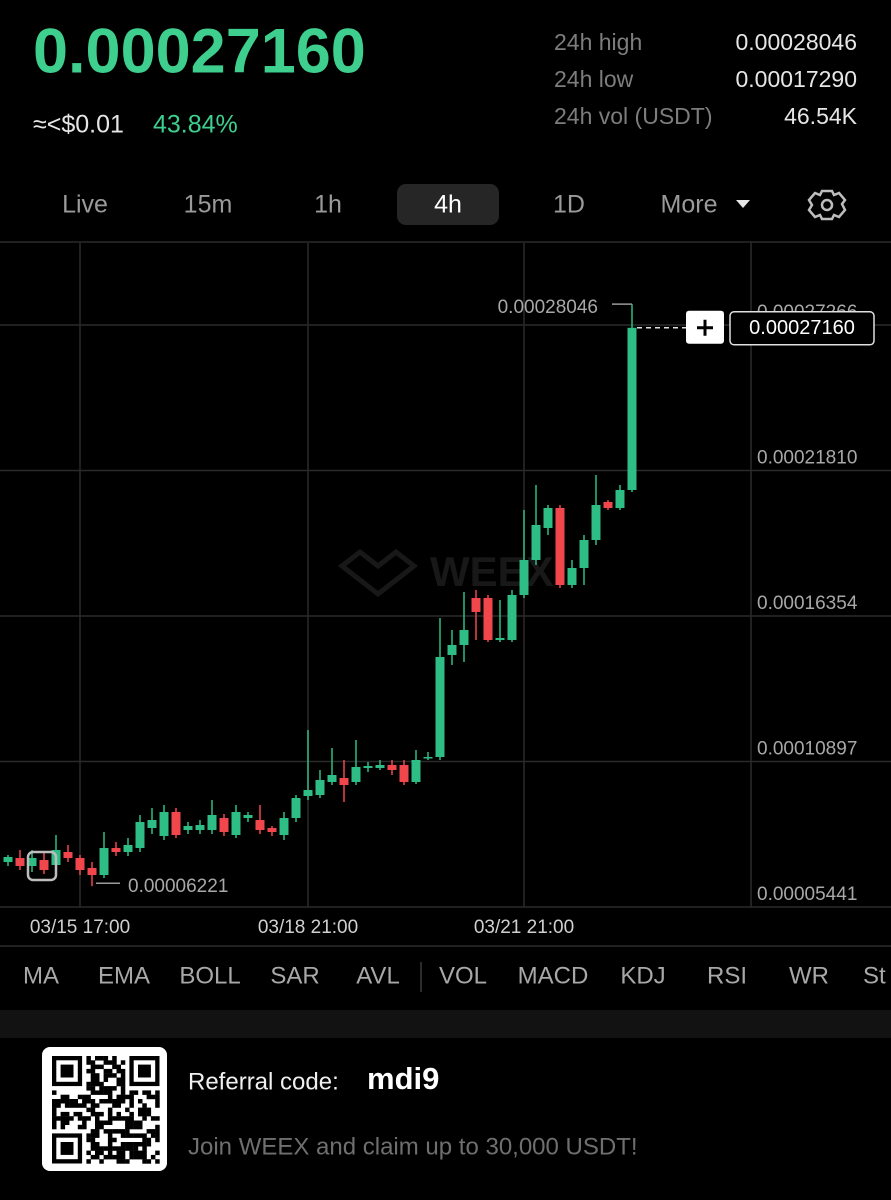 The width and height of the screenshot is (891, 1200). Describe the element at coordinates (463, 975) in the screenshot. I see `indicator-tab: VOL` at that location.